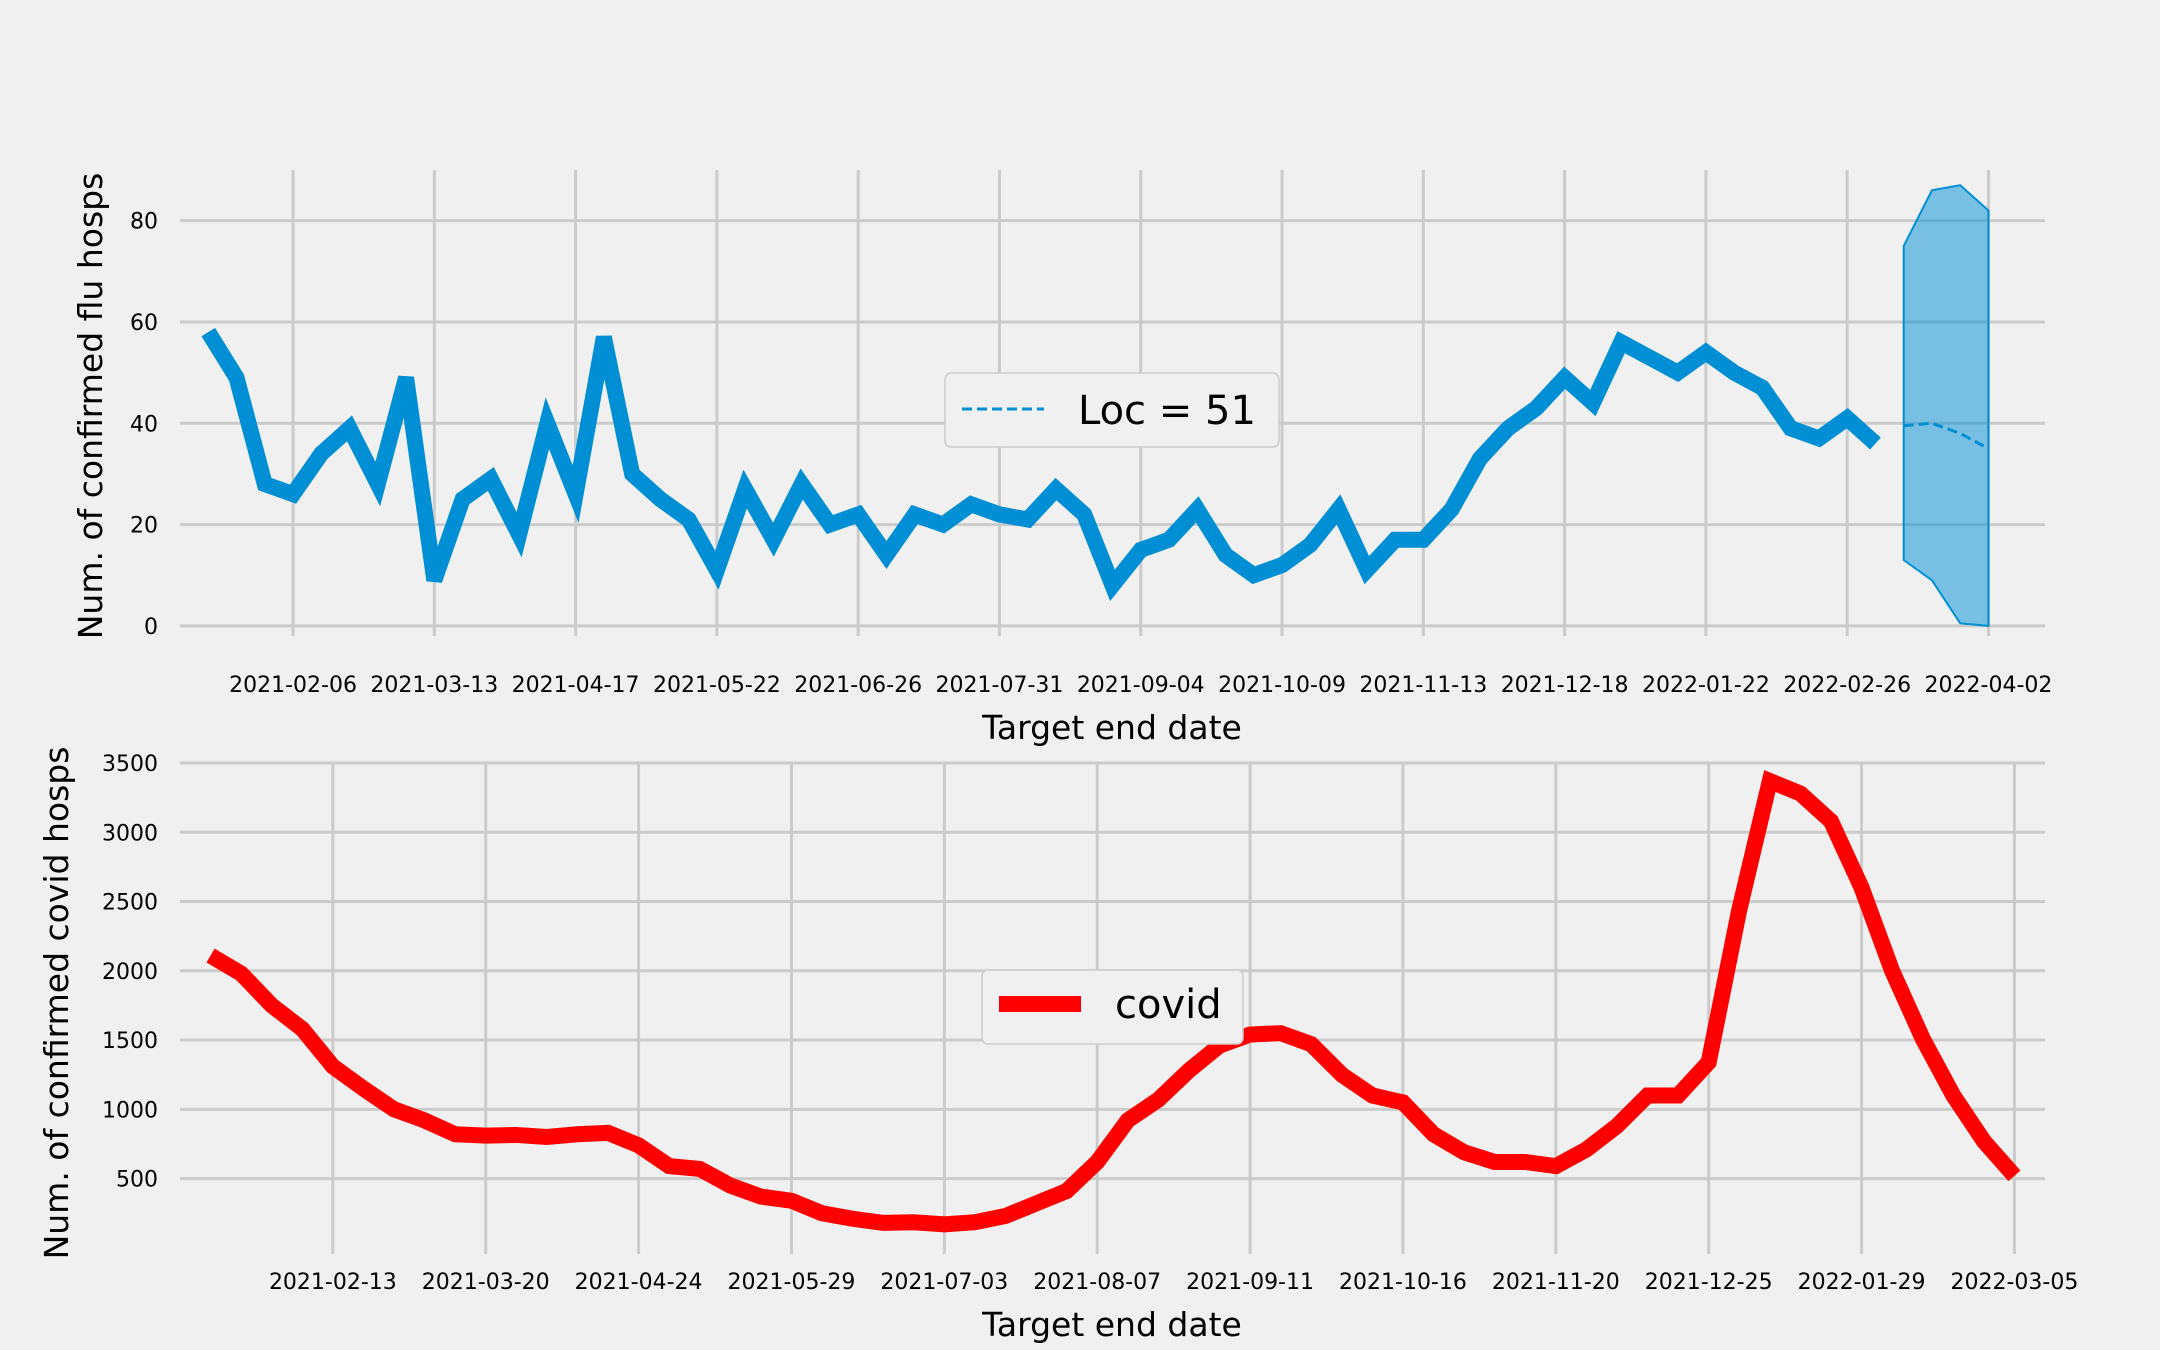 The image size is (2160, 1350). Describe the element at coordinates (1250, 1282) in the screenshot. I see `x-tick-label: 2021-09-11` at that location.